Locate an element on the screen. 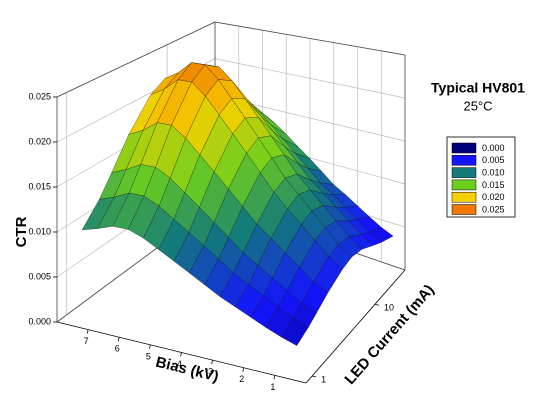 The image size is (560, 413). y-axis-line is located at coordinates (355, 326).